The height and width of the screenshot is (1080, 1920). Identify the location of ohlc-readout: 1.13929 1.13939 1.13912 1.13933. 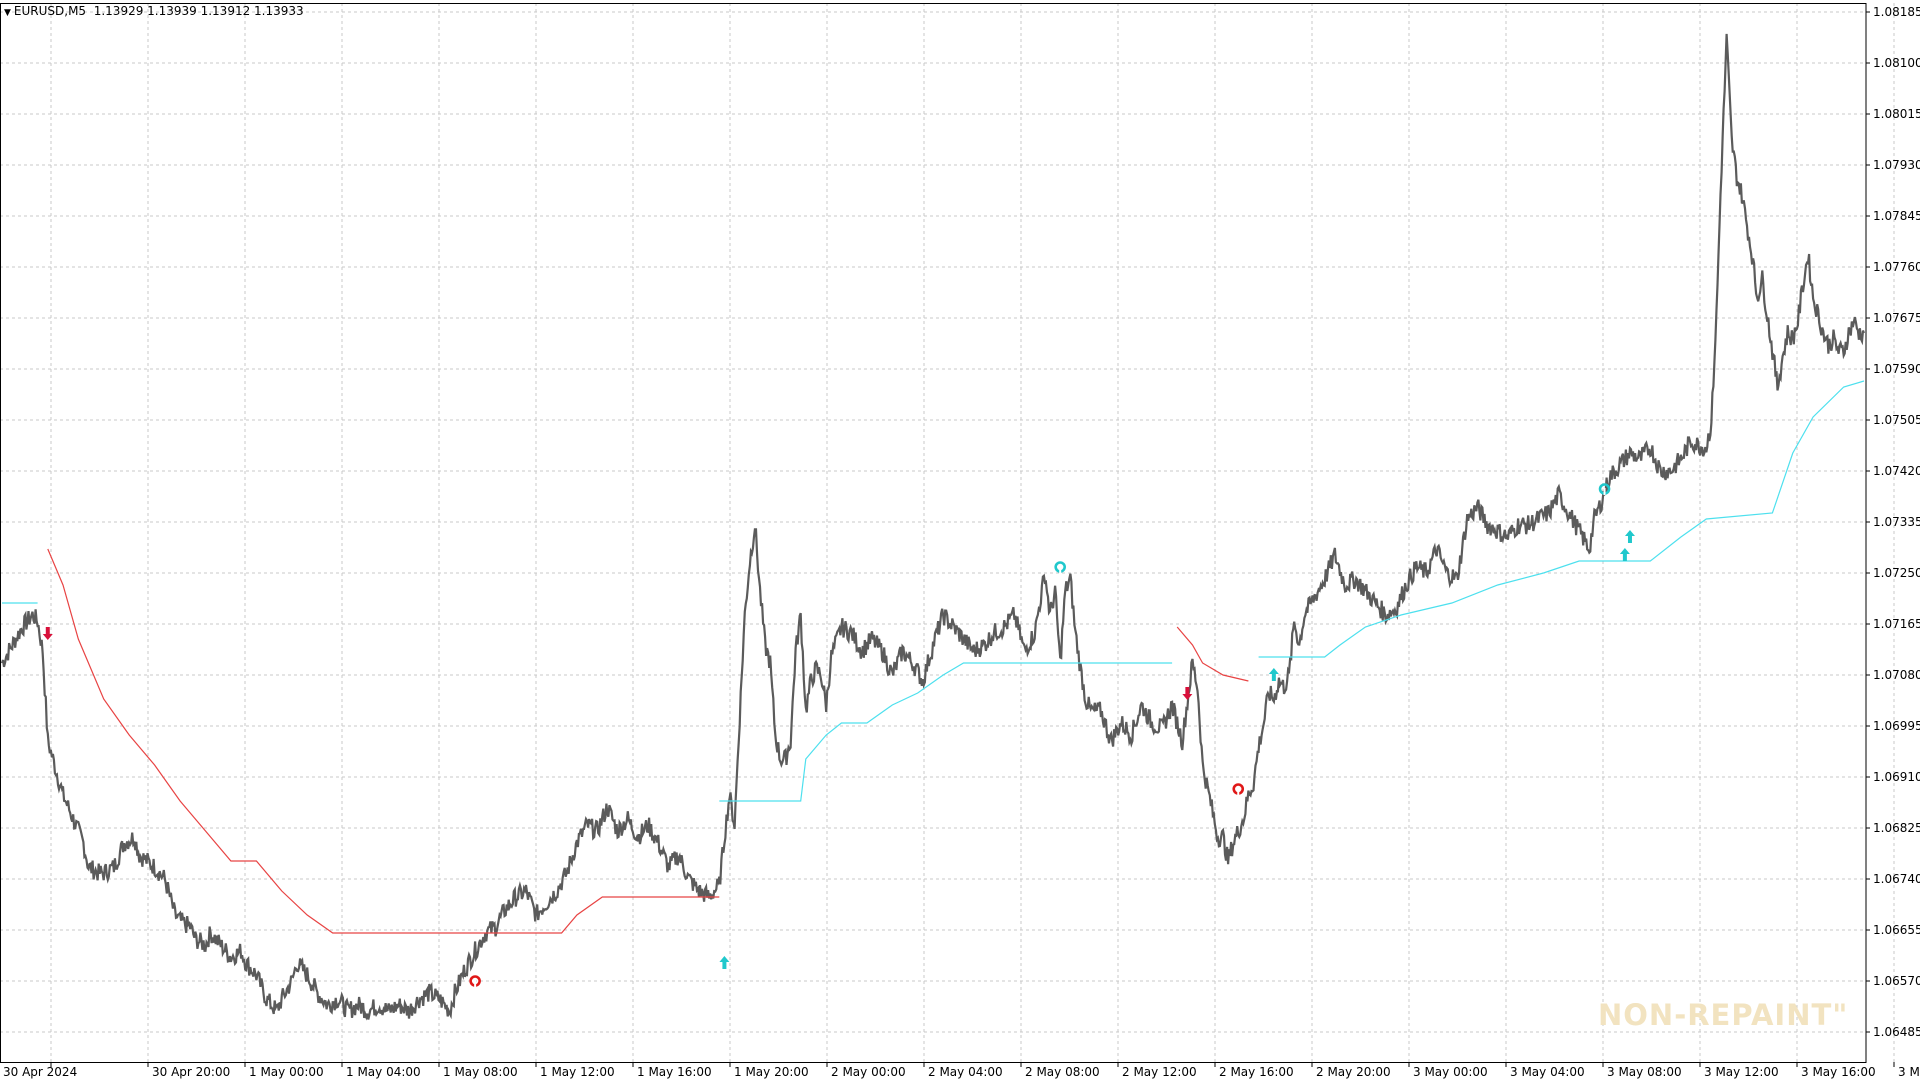
(198, 11).